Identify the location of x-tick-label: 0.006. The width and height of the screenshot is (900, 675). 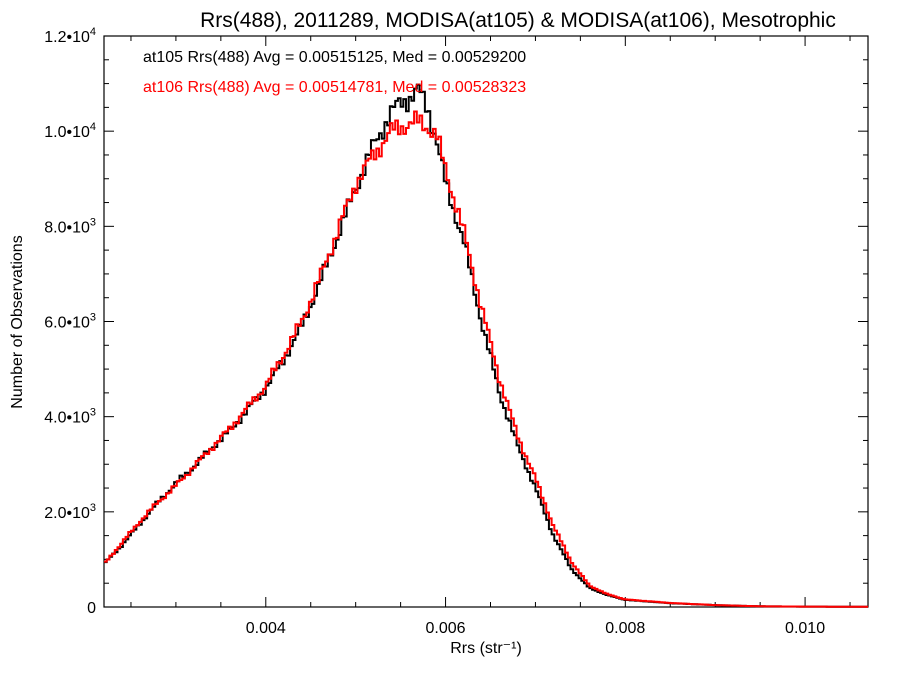
(446, 628).